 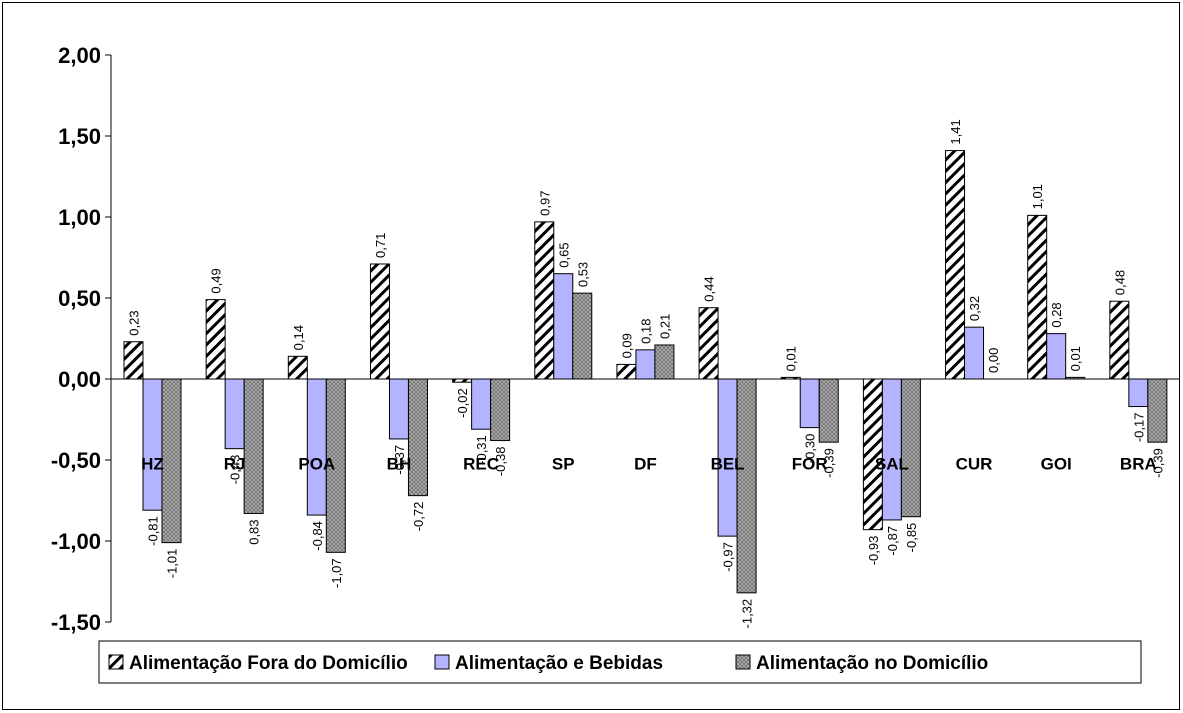 What do you see at coordinates (892, 541) in the screenshot?
I see `data-label: -0,87` at bounding box center [892, 541].